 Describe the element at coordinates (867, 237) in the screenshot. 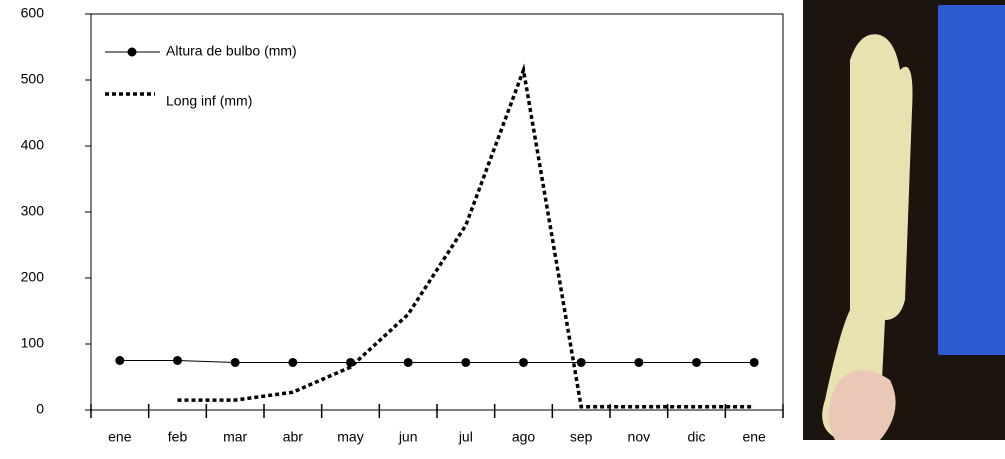

I see `bulb` at that location.